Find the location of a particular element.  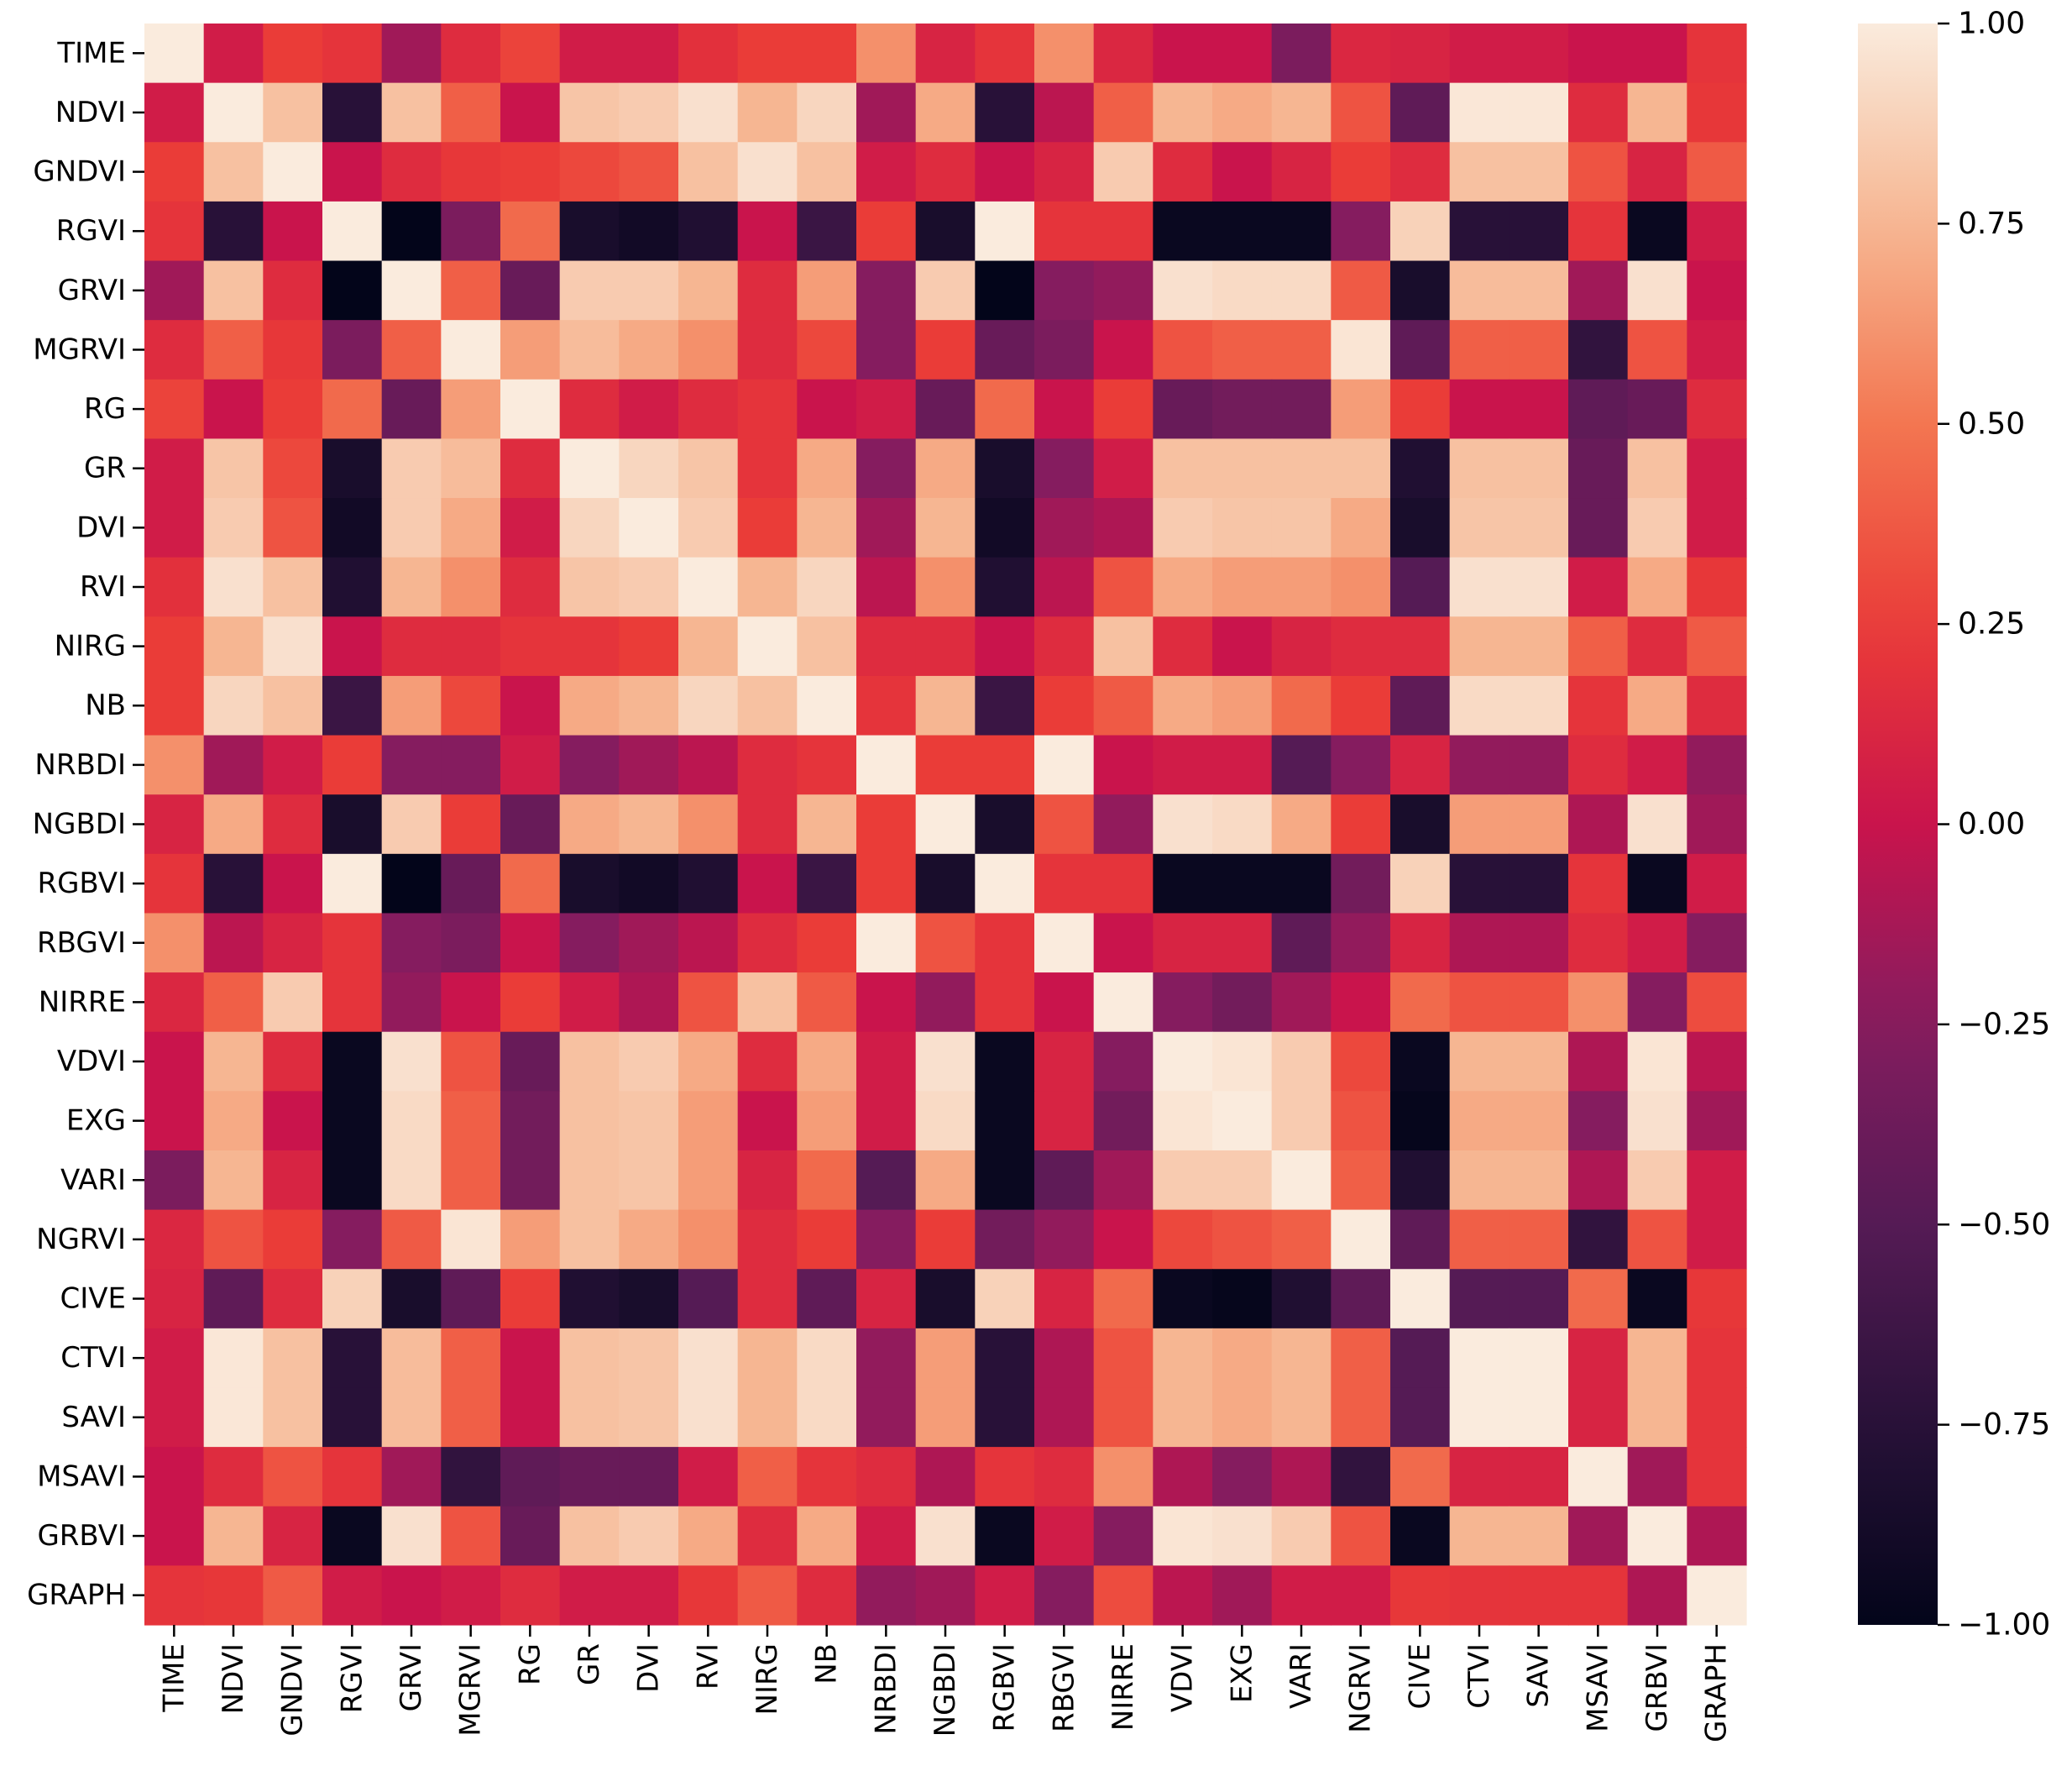

heatmap-cell-savi-ctvi is located at coordinates (1479, 1418).